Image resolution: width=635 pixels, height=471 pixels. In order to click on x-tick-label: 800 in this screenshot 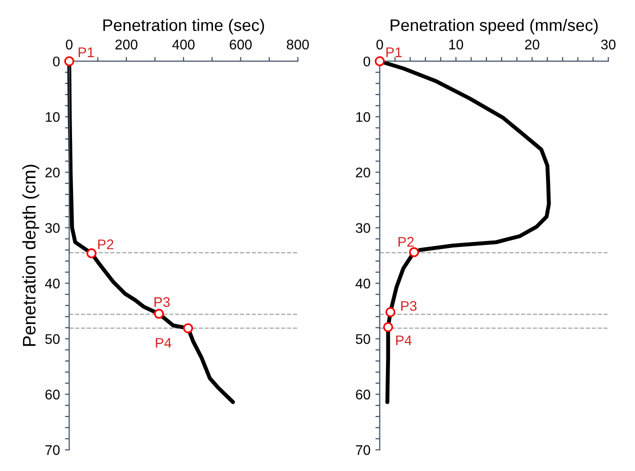, I will do `click(297, 45)`.